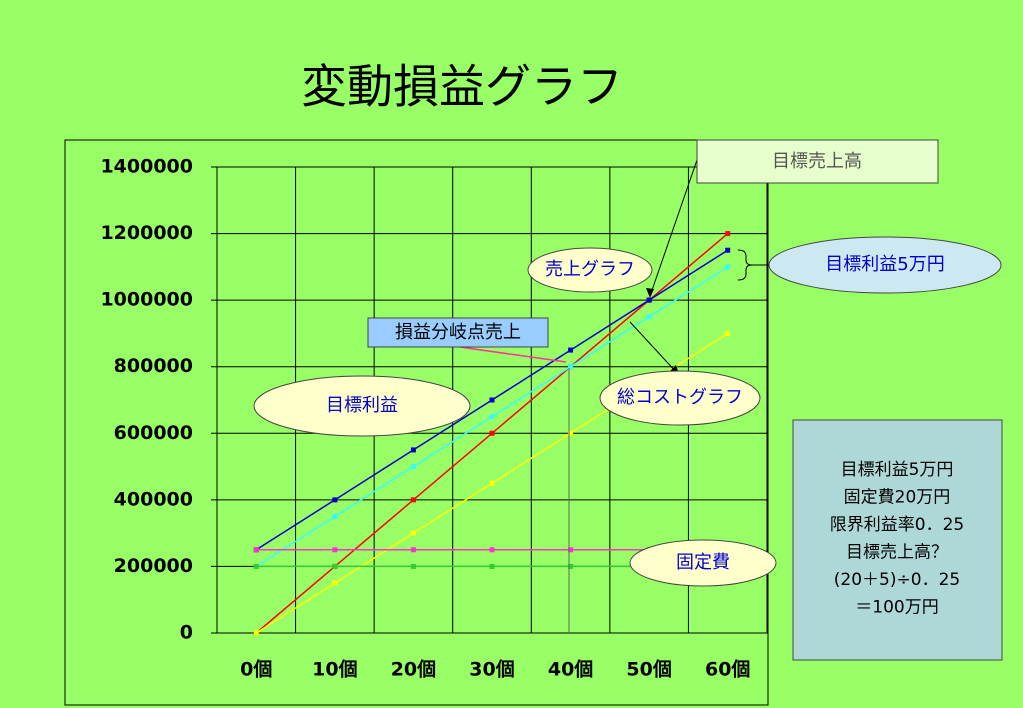 This screenshot has height=708, width=1023. What do you see at coordinates (186, 633) in the screenshot?
I see `y-tick-label: 0` at bounding box center [186, 633].